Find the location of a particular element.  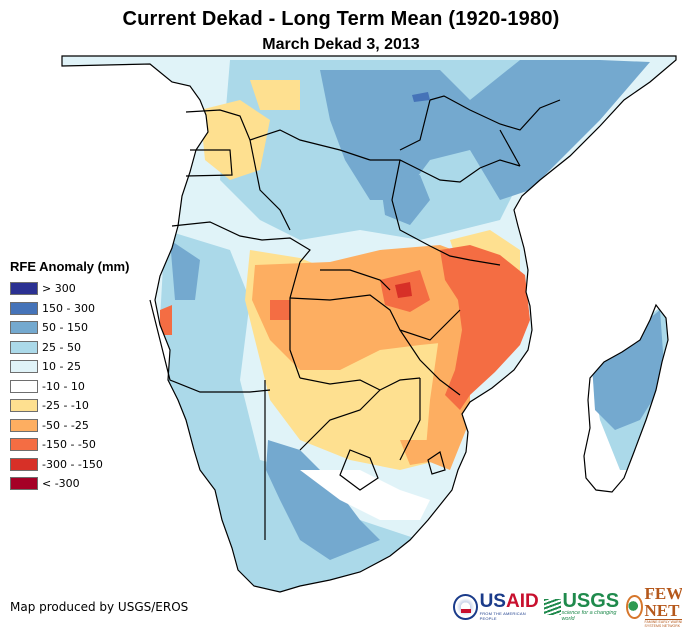

usaid-logo: USAID FROM THE AMERICAN PEOPLE is located at coordinates (496, 605).